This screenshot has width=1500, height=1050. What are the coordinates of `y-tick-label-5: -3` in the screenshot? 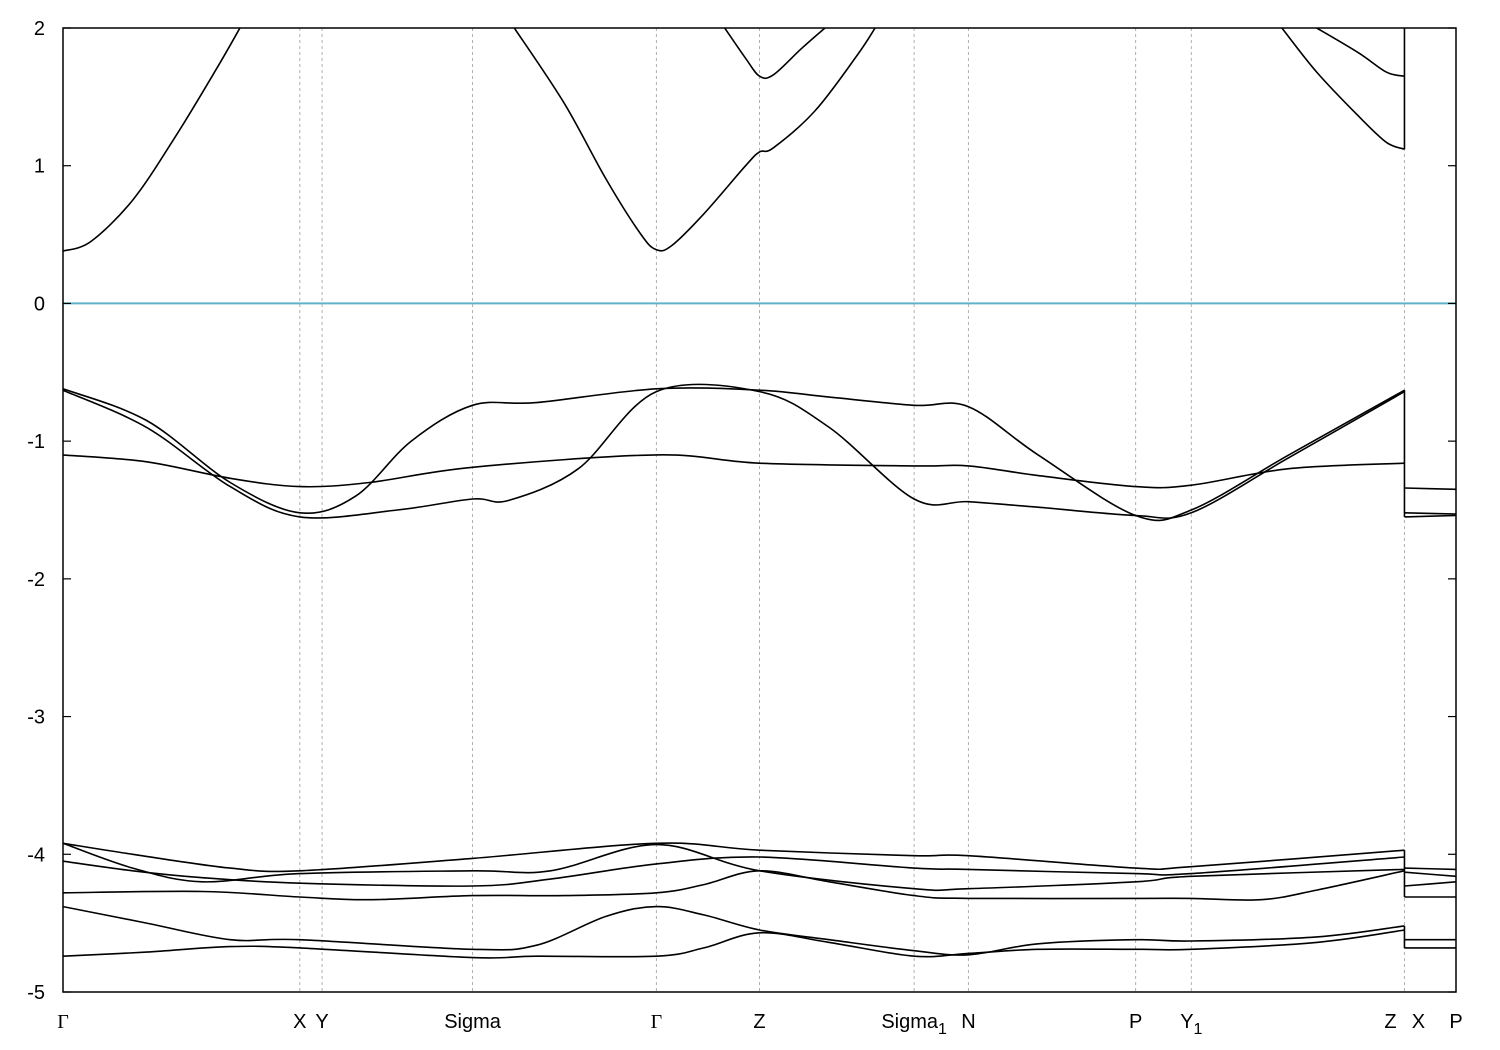 It's located at (36, 718).